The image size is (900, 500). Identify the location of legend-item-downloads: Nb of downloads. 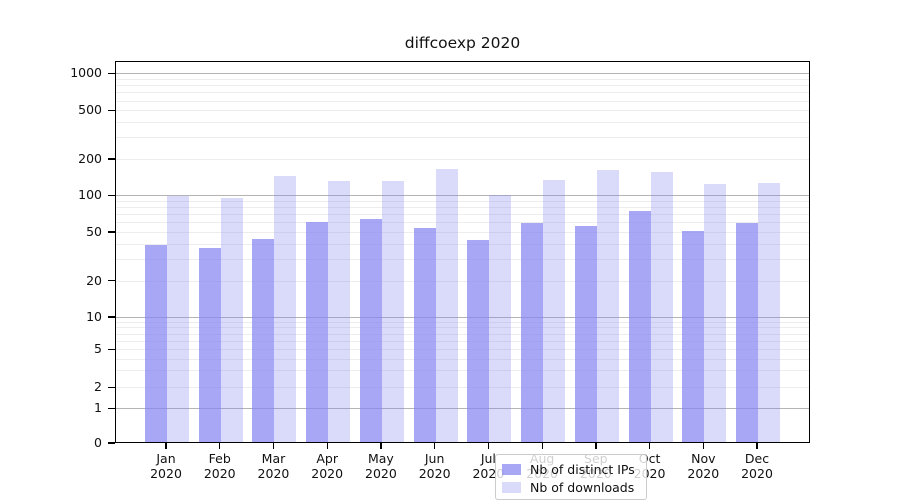
(574, 487).